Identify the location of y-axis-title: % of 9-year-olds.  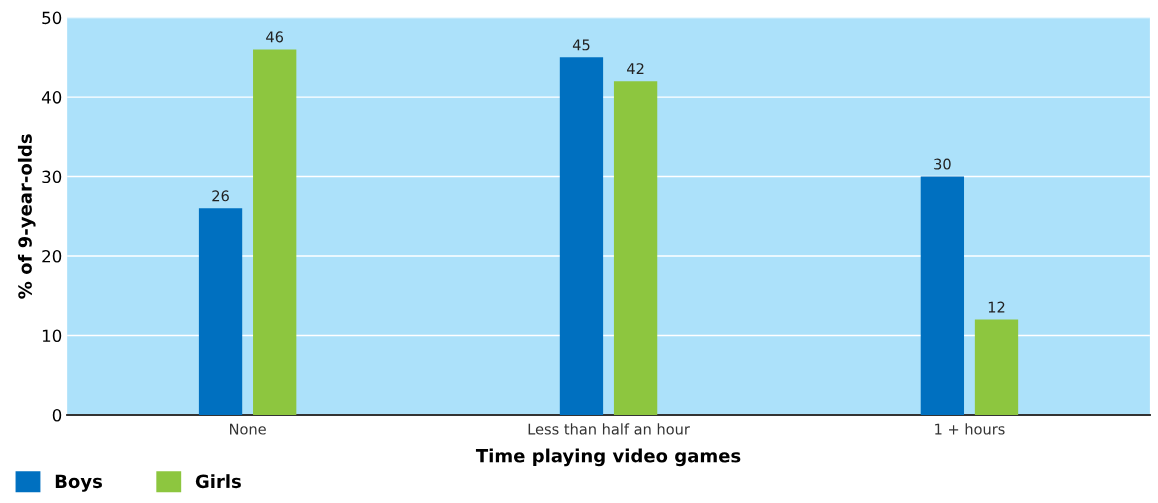
(26, 216).